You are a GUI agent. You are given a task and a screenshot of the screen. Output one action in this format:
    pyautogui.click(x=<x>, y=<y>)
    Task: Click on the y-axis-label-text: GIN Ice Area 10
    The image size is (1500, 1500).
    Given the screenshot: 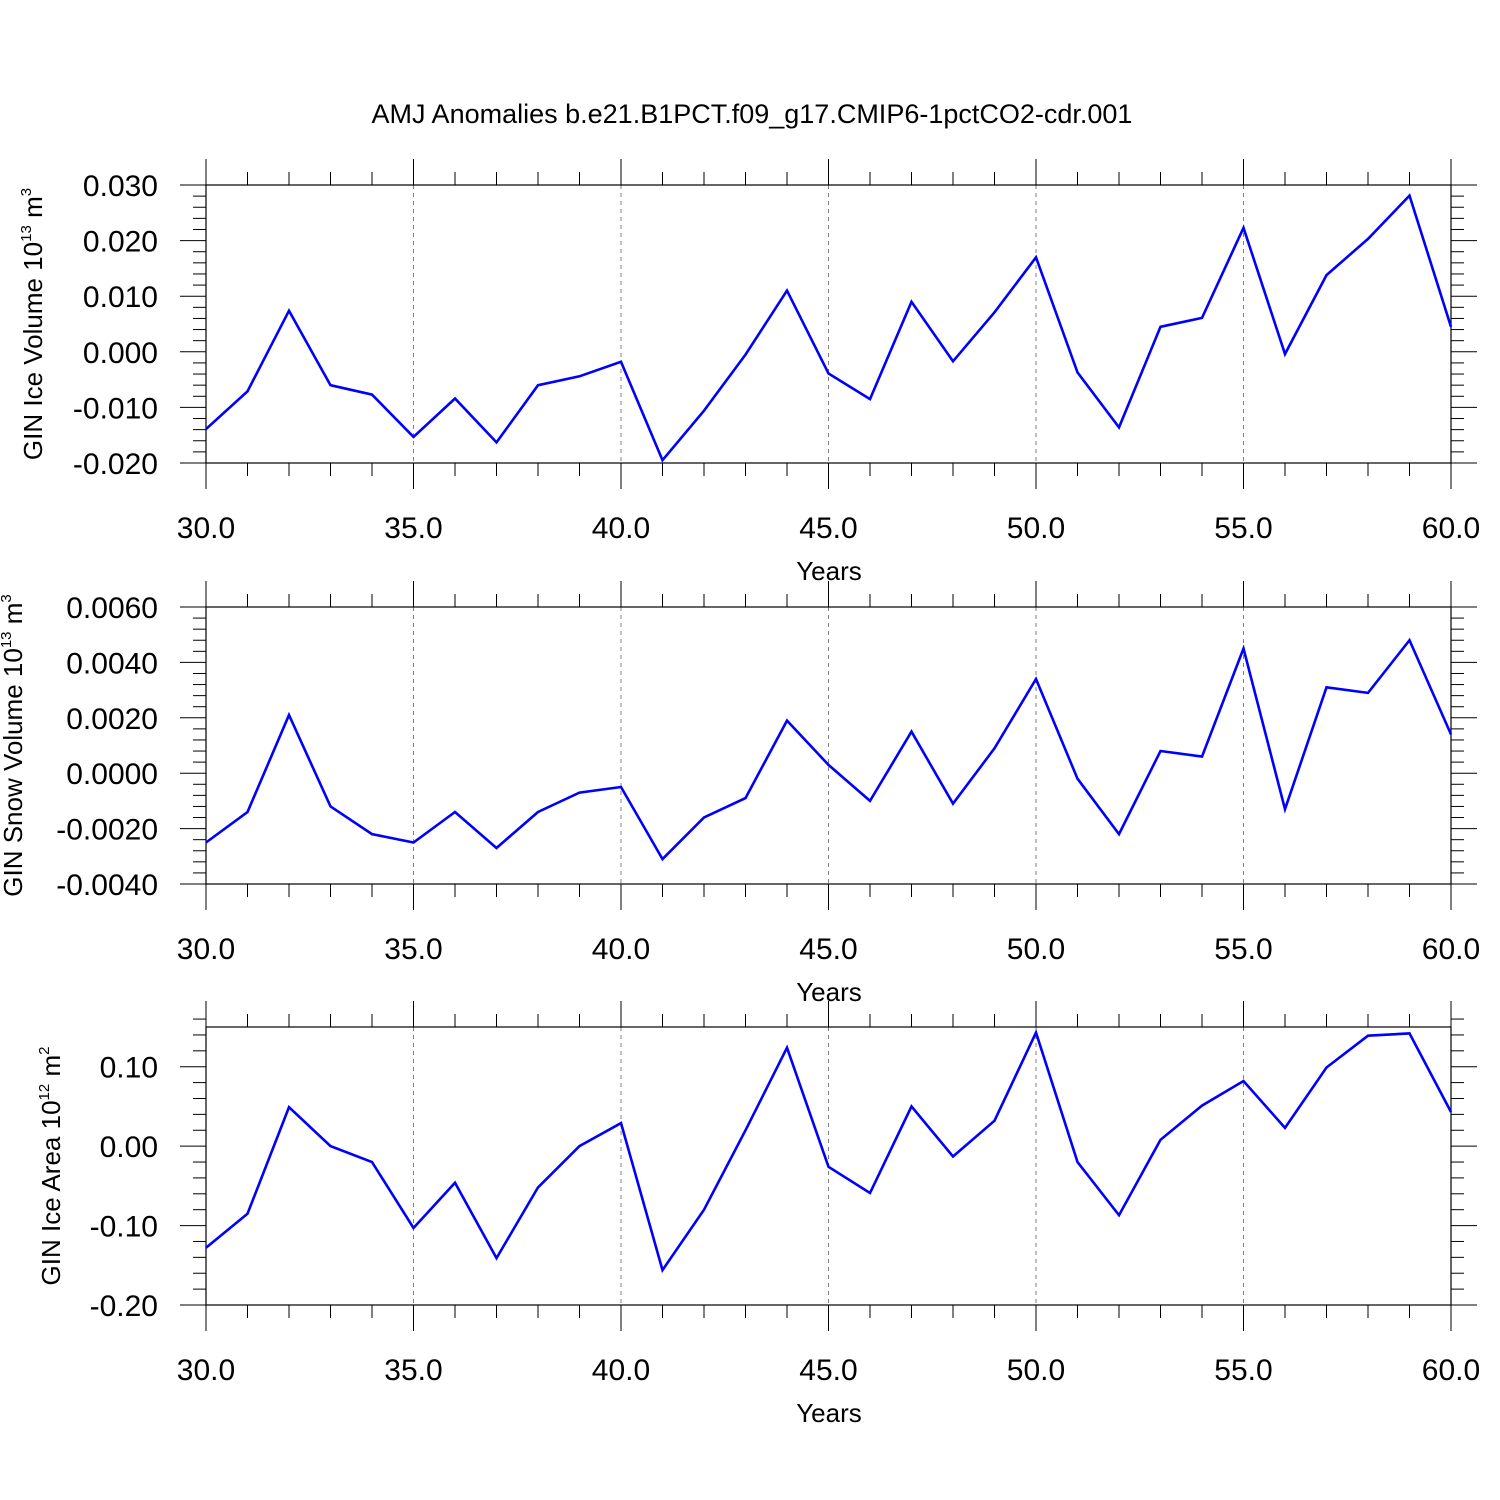 What is the action you would take?
    pyautogui.click(x=51, y=1192)
    